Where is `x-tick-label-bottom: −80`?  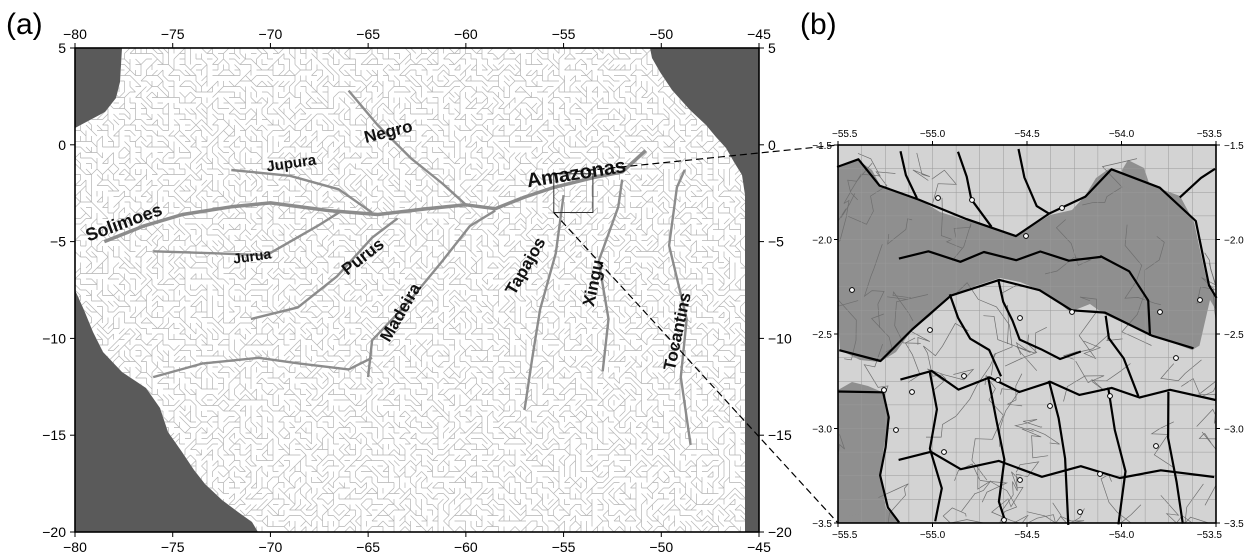
x-tick-label-bottom: −80 is located at coordinates (75, 547).